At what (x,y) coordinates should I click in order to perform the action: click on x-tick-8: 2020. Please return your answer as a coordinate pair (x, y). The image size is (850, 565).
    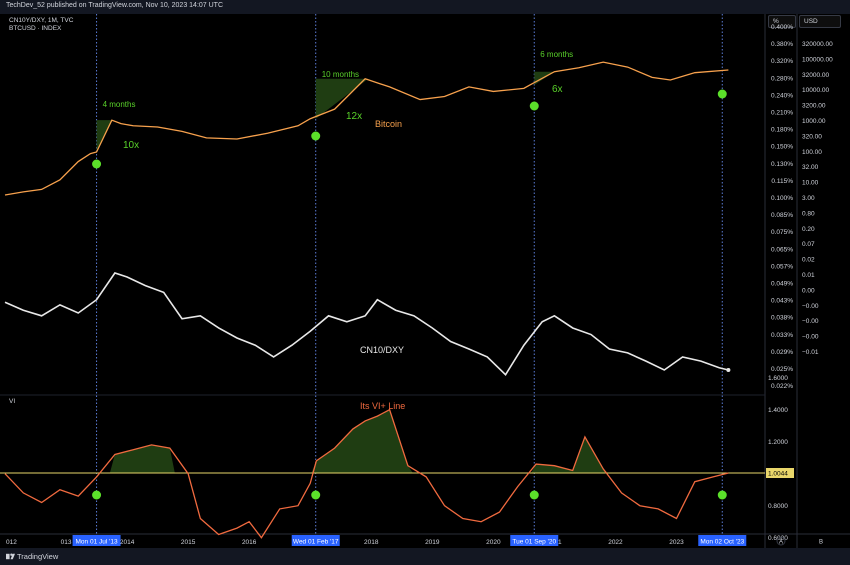
    Looking at the image, I should click on (493, 542).